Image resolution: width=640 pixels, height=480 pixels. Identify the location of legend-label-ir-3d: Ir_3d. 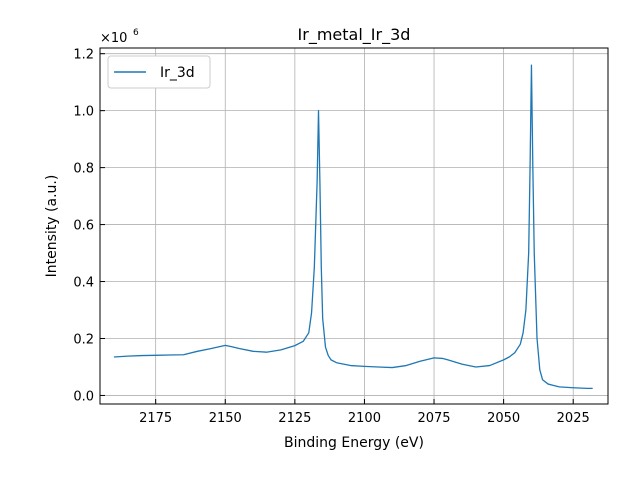
(177, 73).